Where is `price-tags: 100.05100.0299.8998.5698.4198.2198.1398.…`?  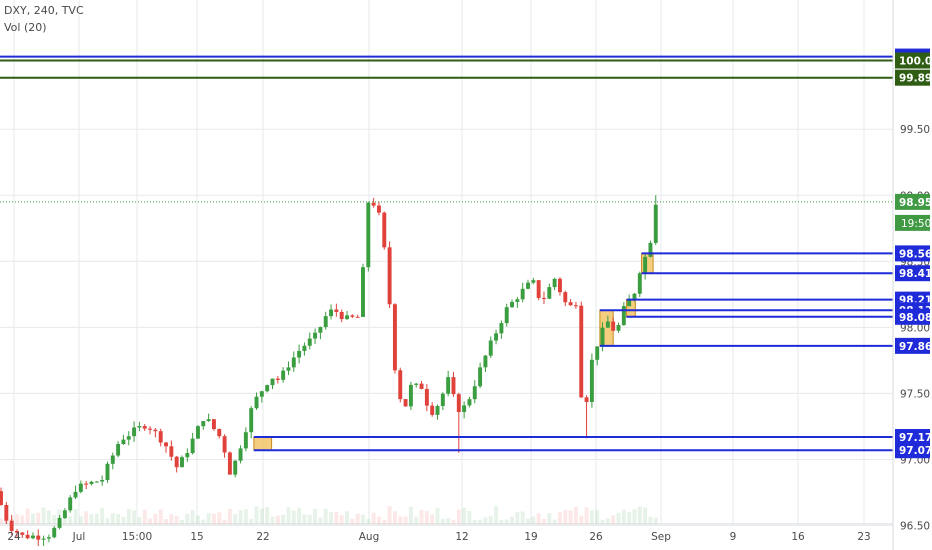
price-tags: 100.05100.0299.8998.5698.4198.2198.1398.… is located at coordinates (913, 253).